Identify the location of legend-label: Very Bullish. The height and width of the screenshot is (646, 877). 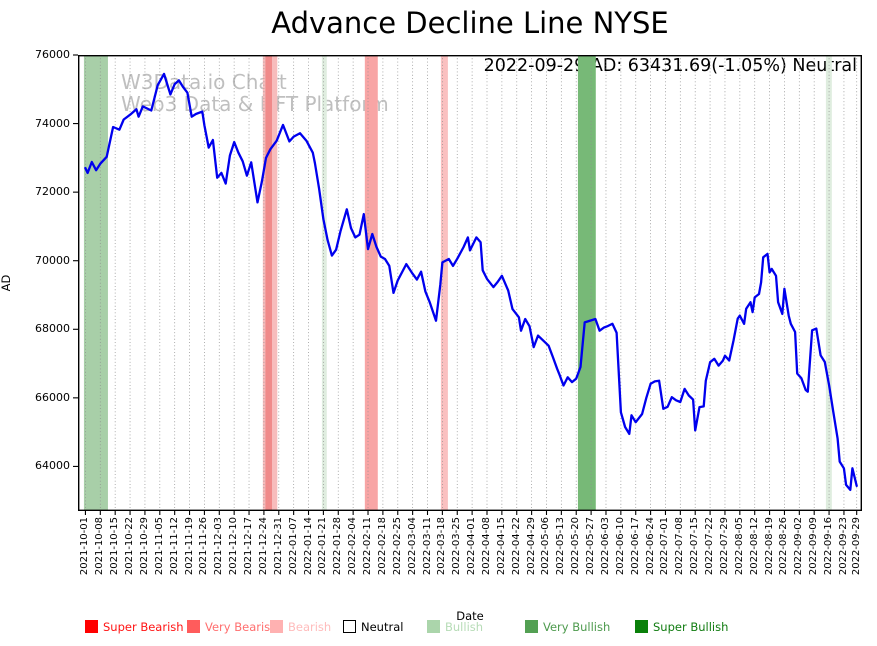
(577, 627).